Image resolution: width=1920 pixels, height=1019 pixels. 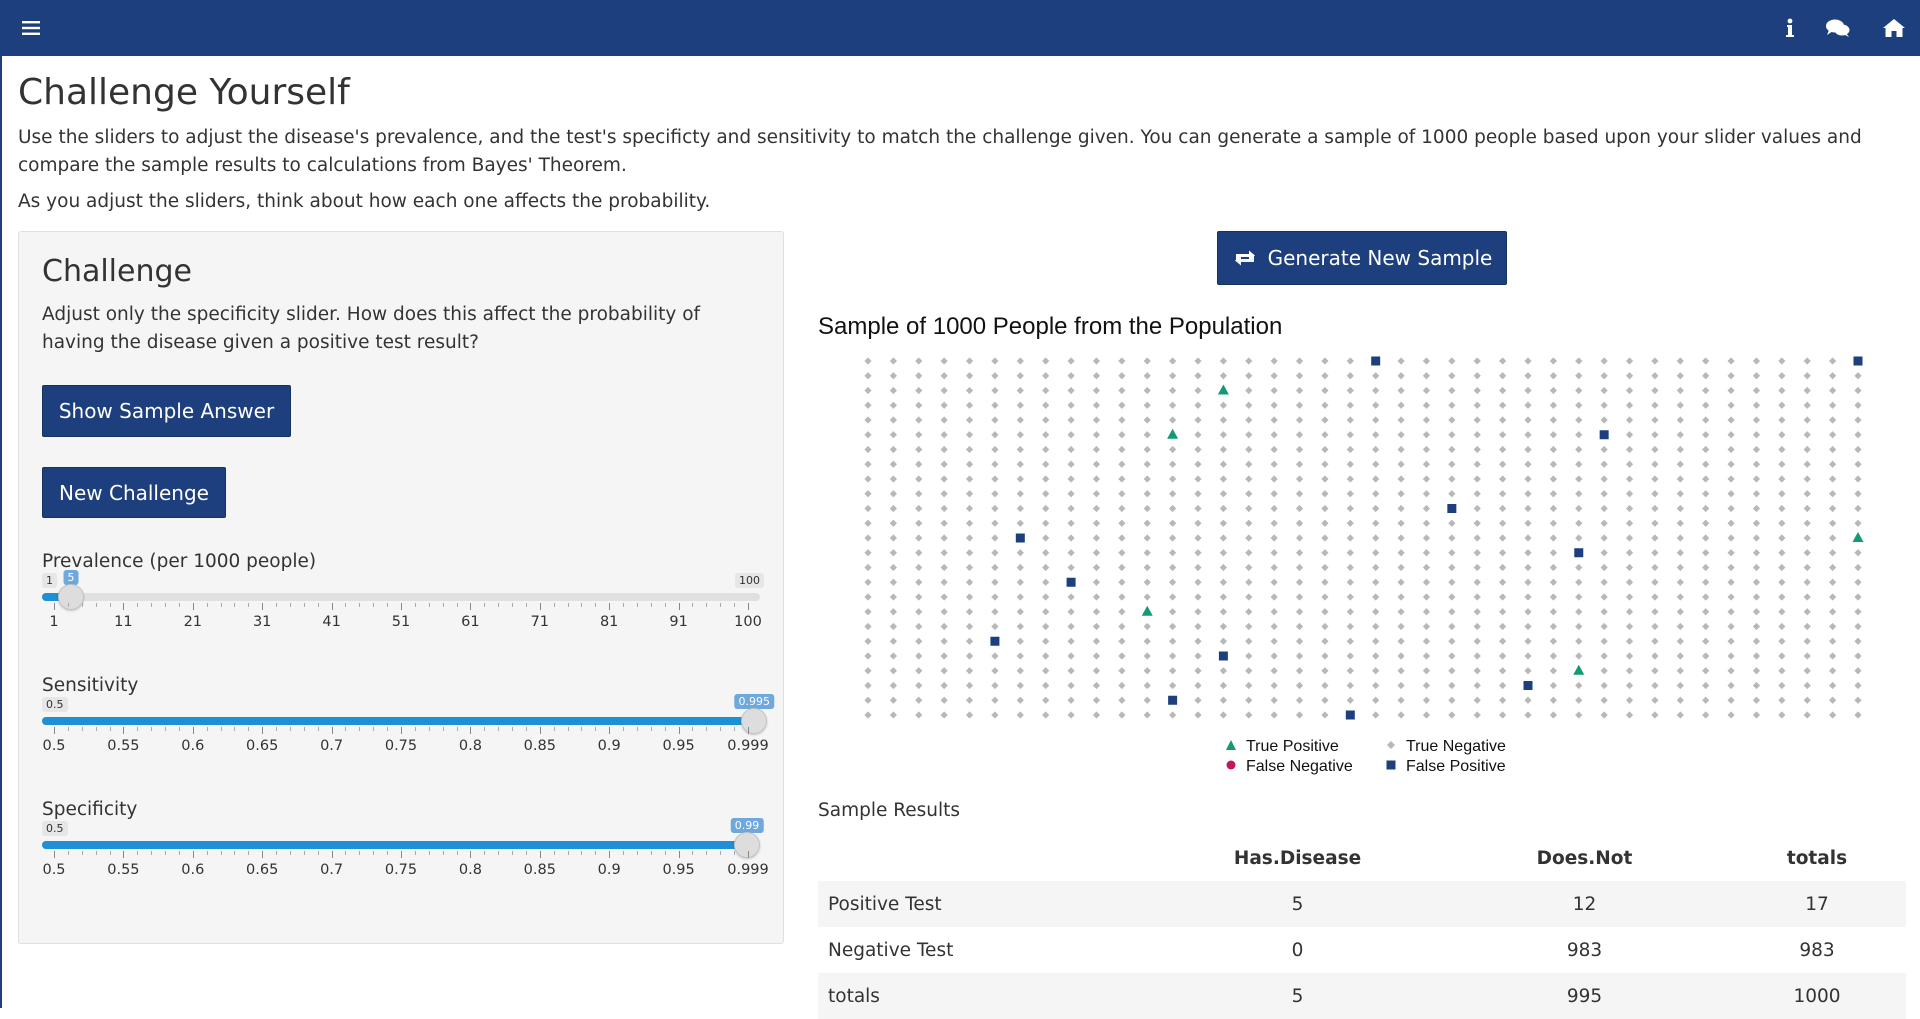 What do you see at coordinates (1445, 747) in the screenshot?
I see `legend-item-true-negative: True Negative` at bounding box center [1445, 747].